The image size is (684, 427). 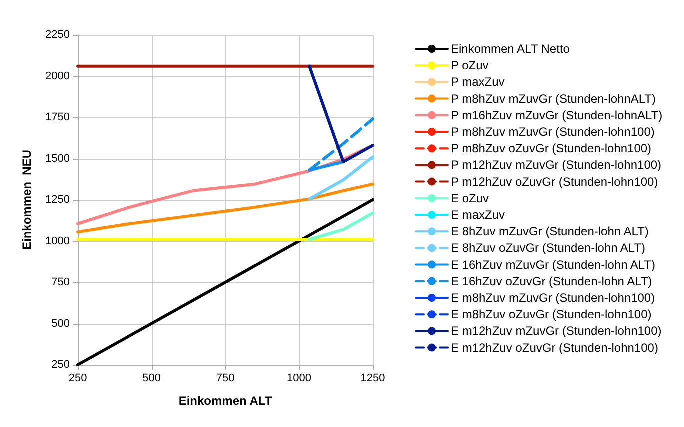 I want to click on legend-label: P maxZuv, so click(x=478, y=82).